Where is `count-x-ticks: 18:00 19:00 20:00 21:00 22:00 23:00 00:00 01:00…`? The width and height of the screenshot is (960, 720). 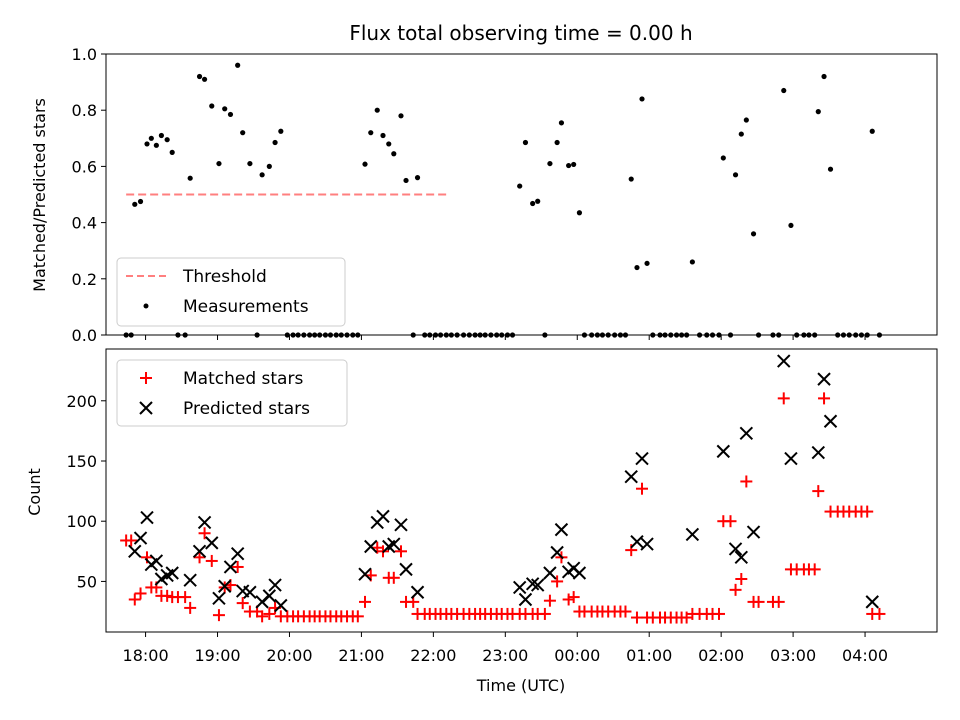 count-x-ticks: 18:00 19:00 20:00 21:00 22:00 23:00 00:00 01:00… is located at coordinates (505, 648).